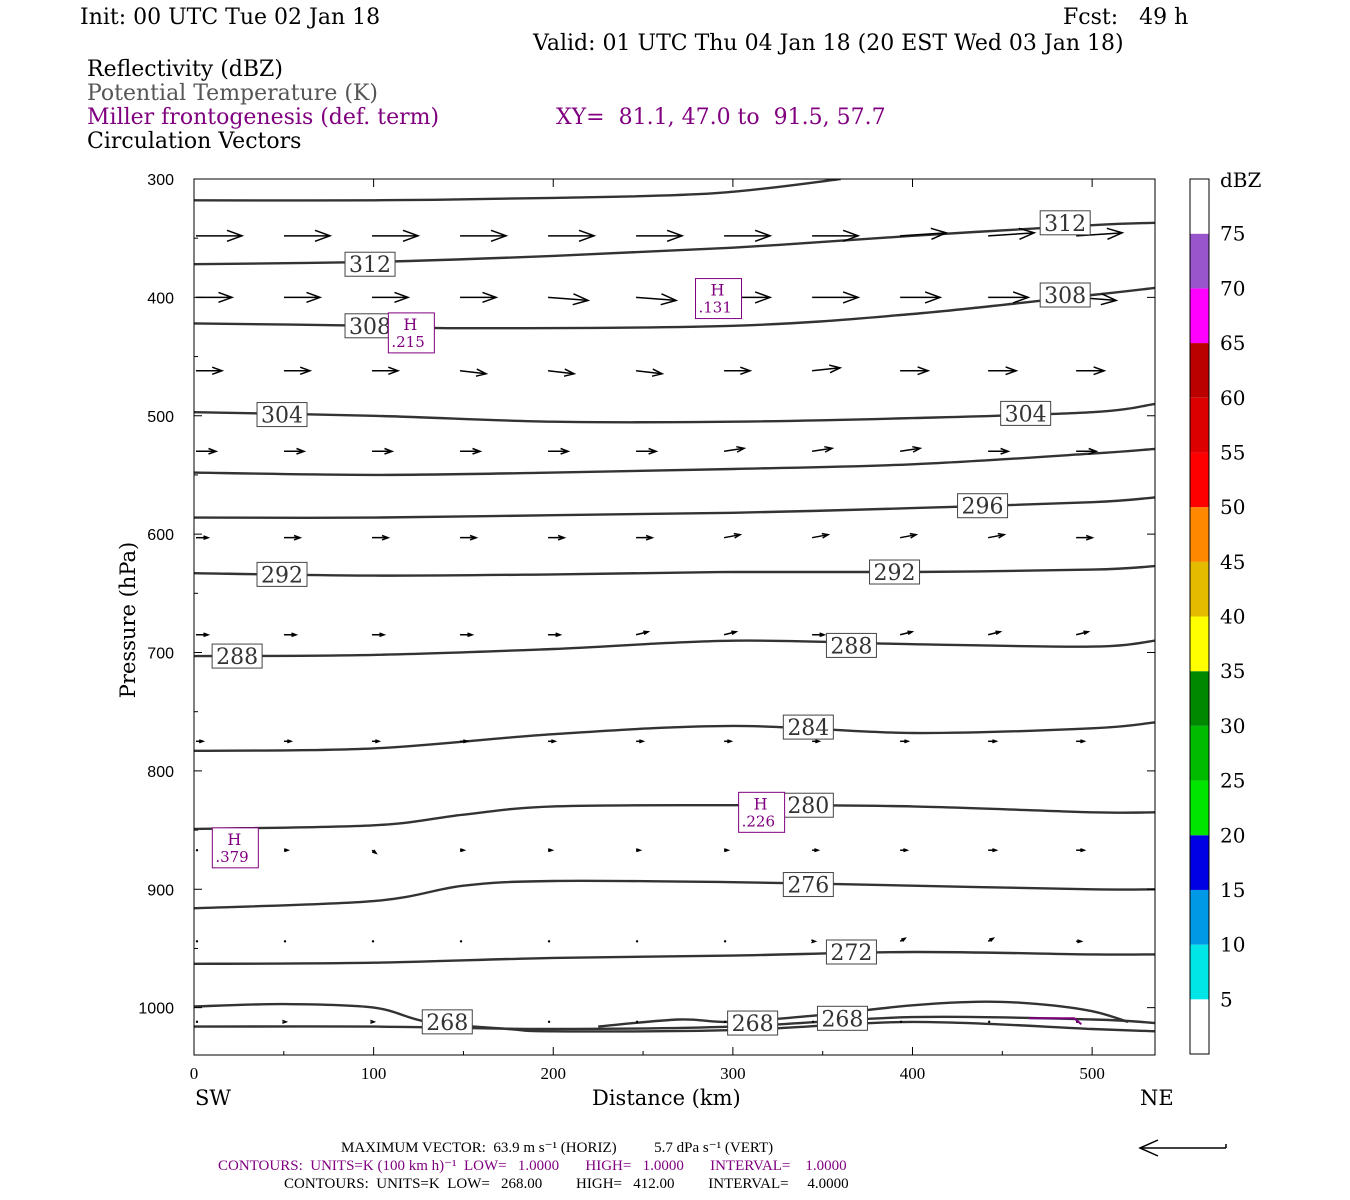  I want to click on colorbar-label: 40, so click(1232, 617).